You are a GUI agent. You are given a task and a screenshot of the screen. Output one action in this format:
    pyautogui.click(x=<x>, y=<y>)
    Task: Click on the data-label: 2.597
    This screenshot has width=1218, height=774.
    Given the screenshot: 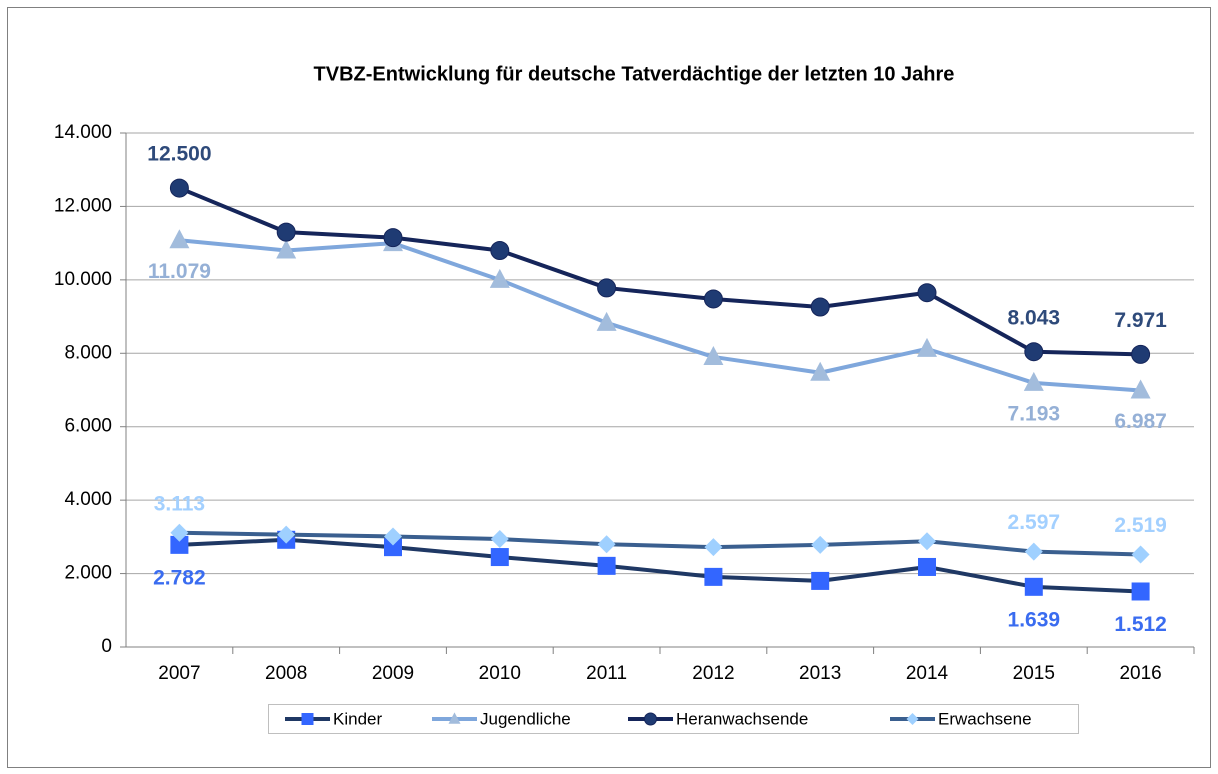 What is the action you would take?
    pyautogui.click(x=1034, y=522)
    